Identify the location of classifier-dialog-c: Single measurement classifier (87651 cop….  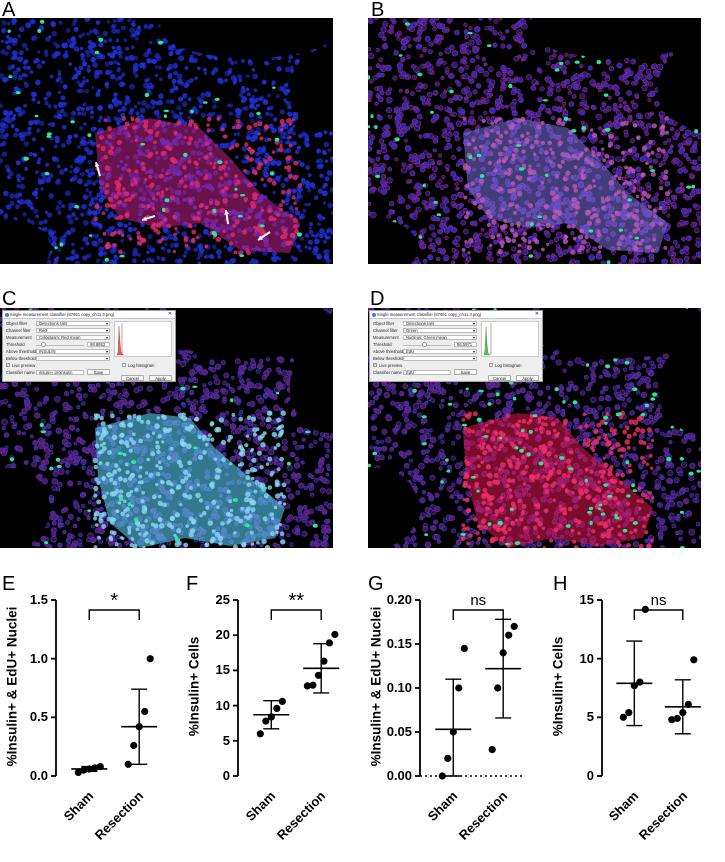
(89, 346).